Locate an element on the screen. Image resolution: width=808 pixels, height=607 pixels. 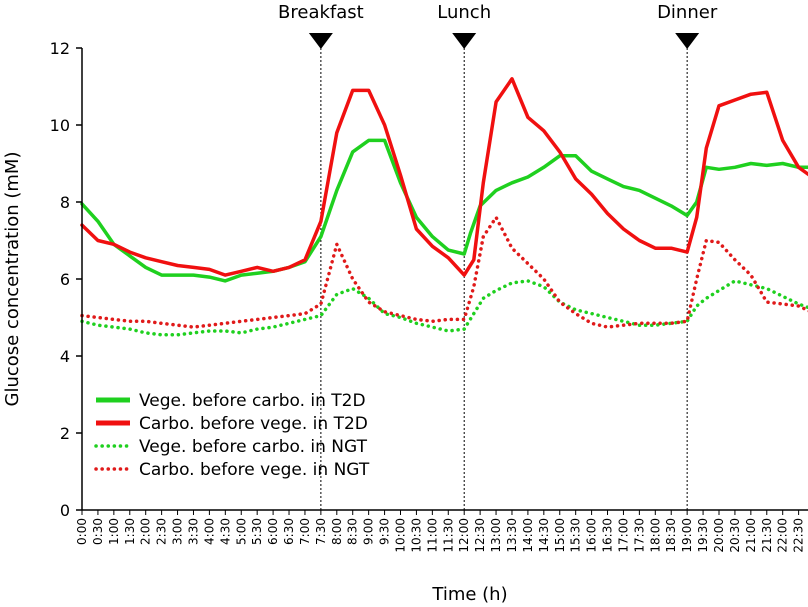
x-tick-label: 0:00 is located at coordinates (82, 531).